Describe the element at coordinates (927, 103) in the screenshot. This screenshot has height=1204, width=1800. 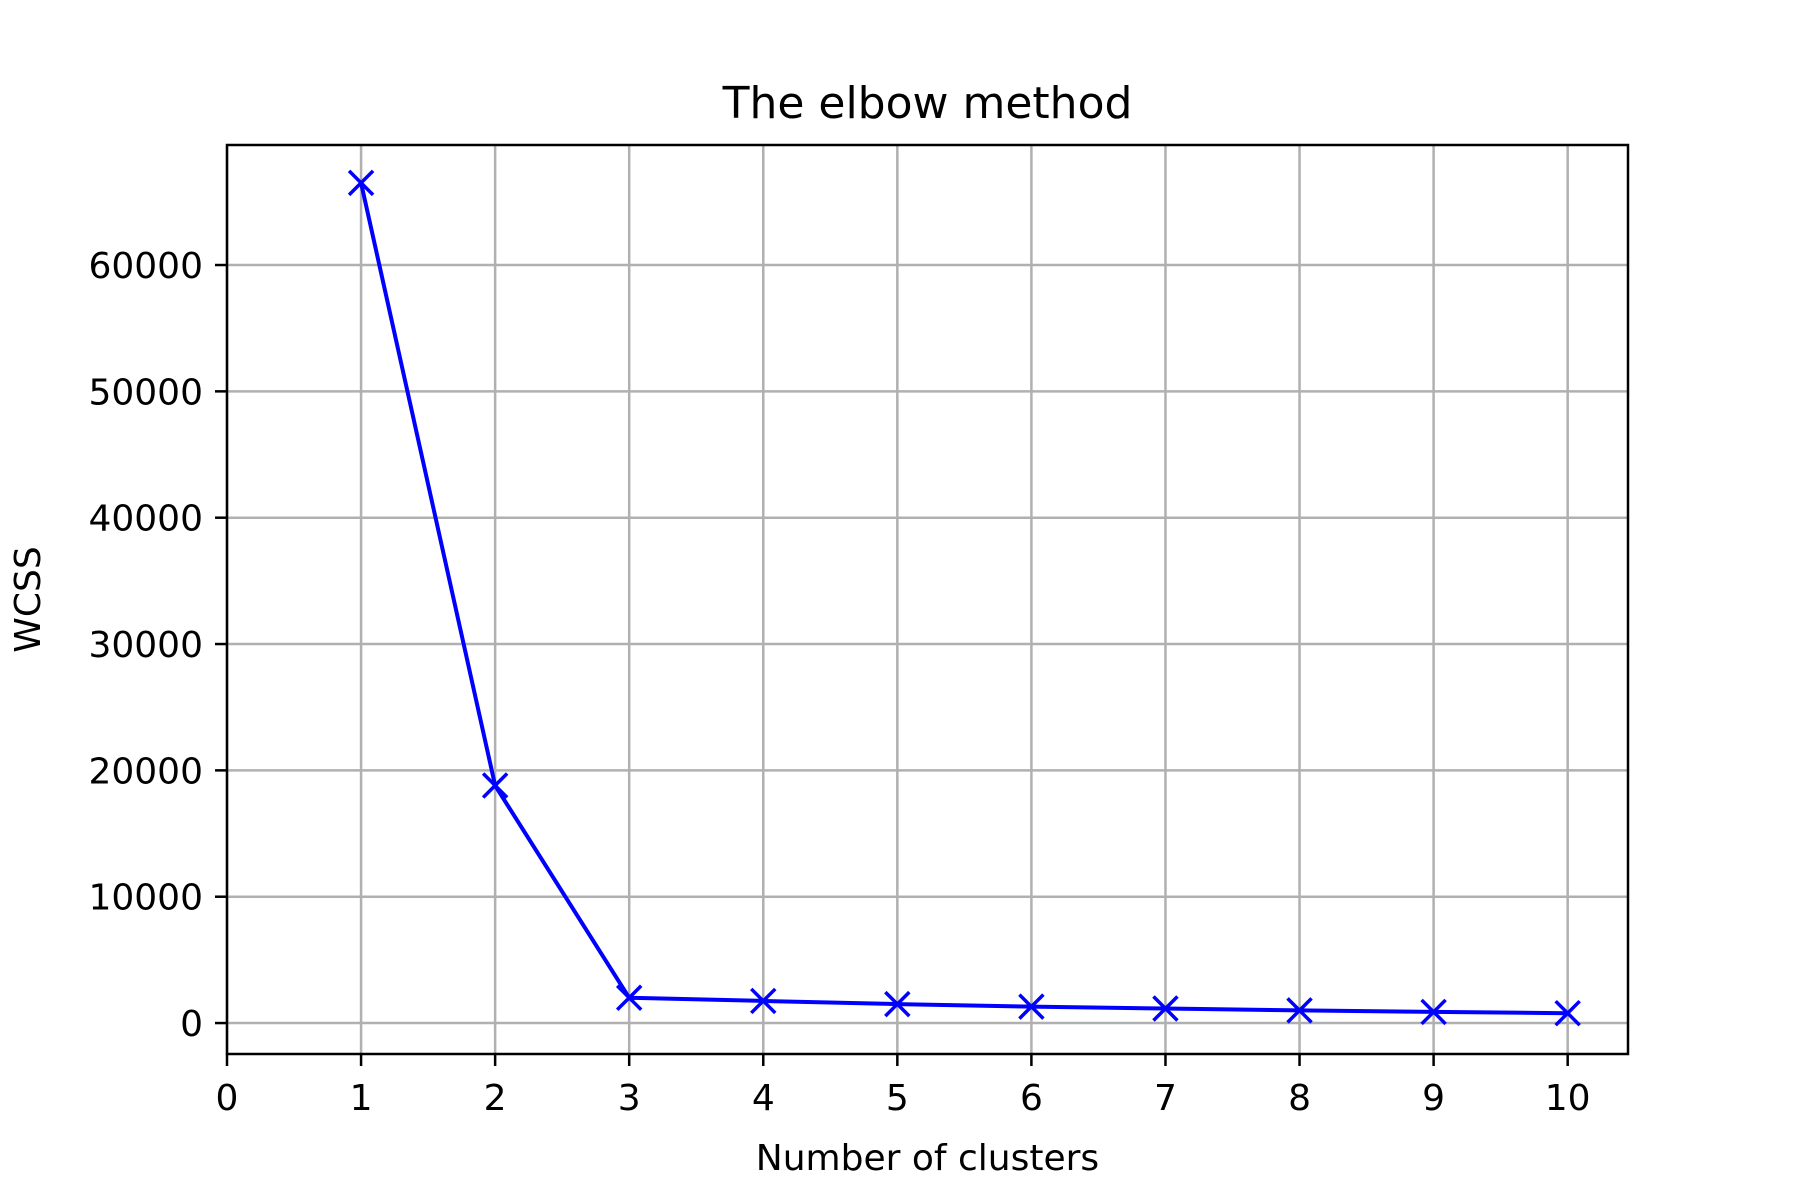
I see `chart-title: The elbow method` at that location.